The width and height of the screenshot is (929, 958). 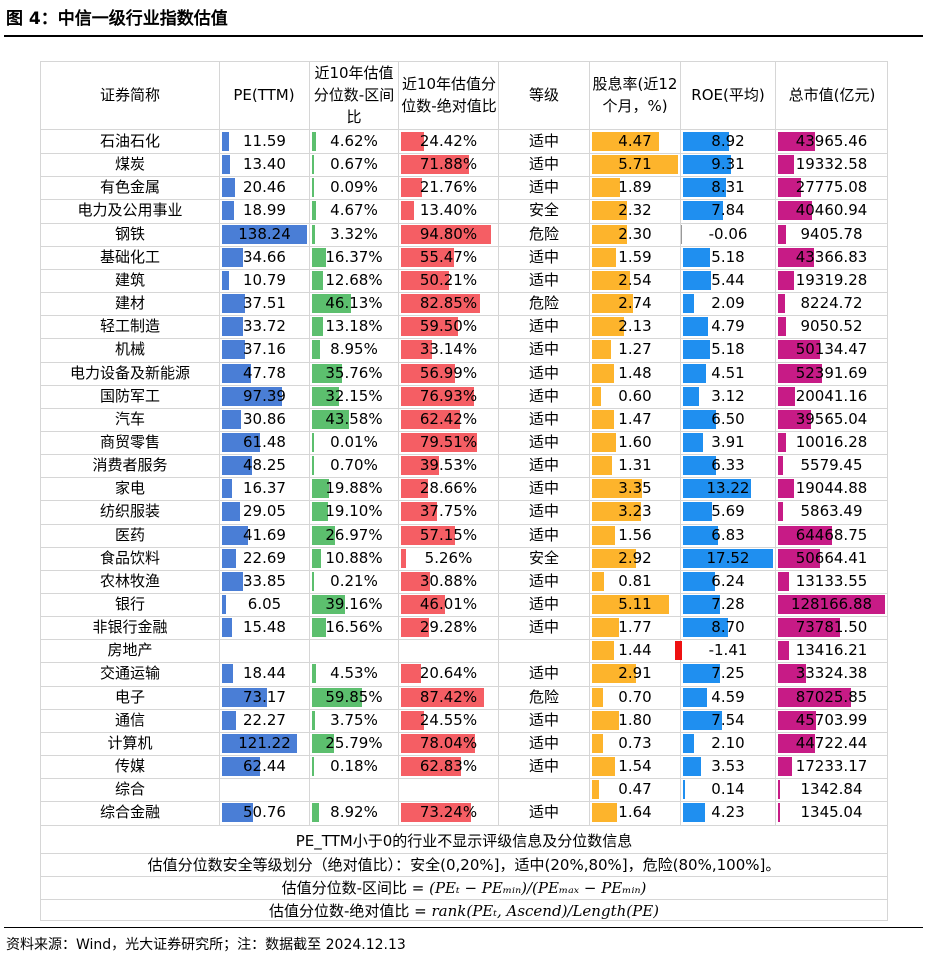 What do you see at coordinates (264, 720) in the screenshot?
I see `pe-cell: 22.27` at bounding box center [264, 720].